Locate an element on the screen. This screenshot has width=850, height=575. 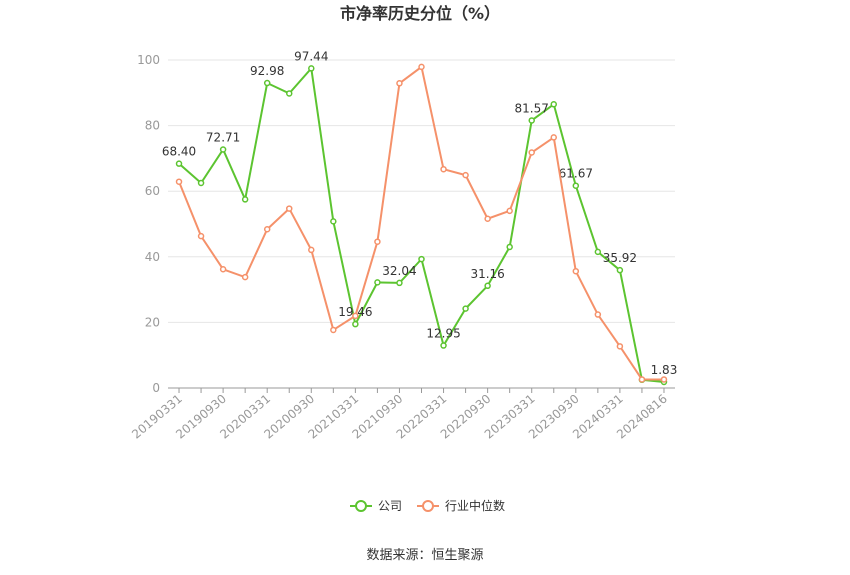
chart-title: 市净率历史分位（%） is located at coordinates (420, 13).